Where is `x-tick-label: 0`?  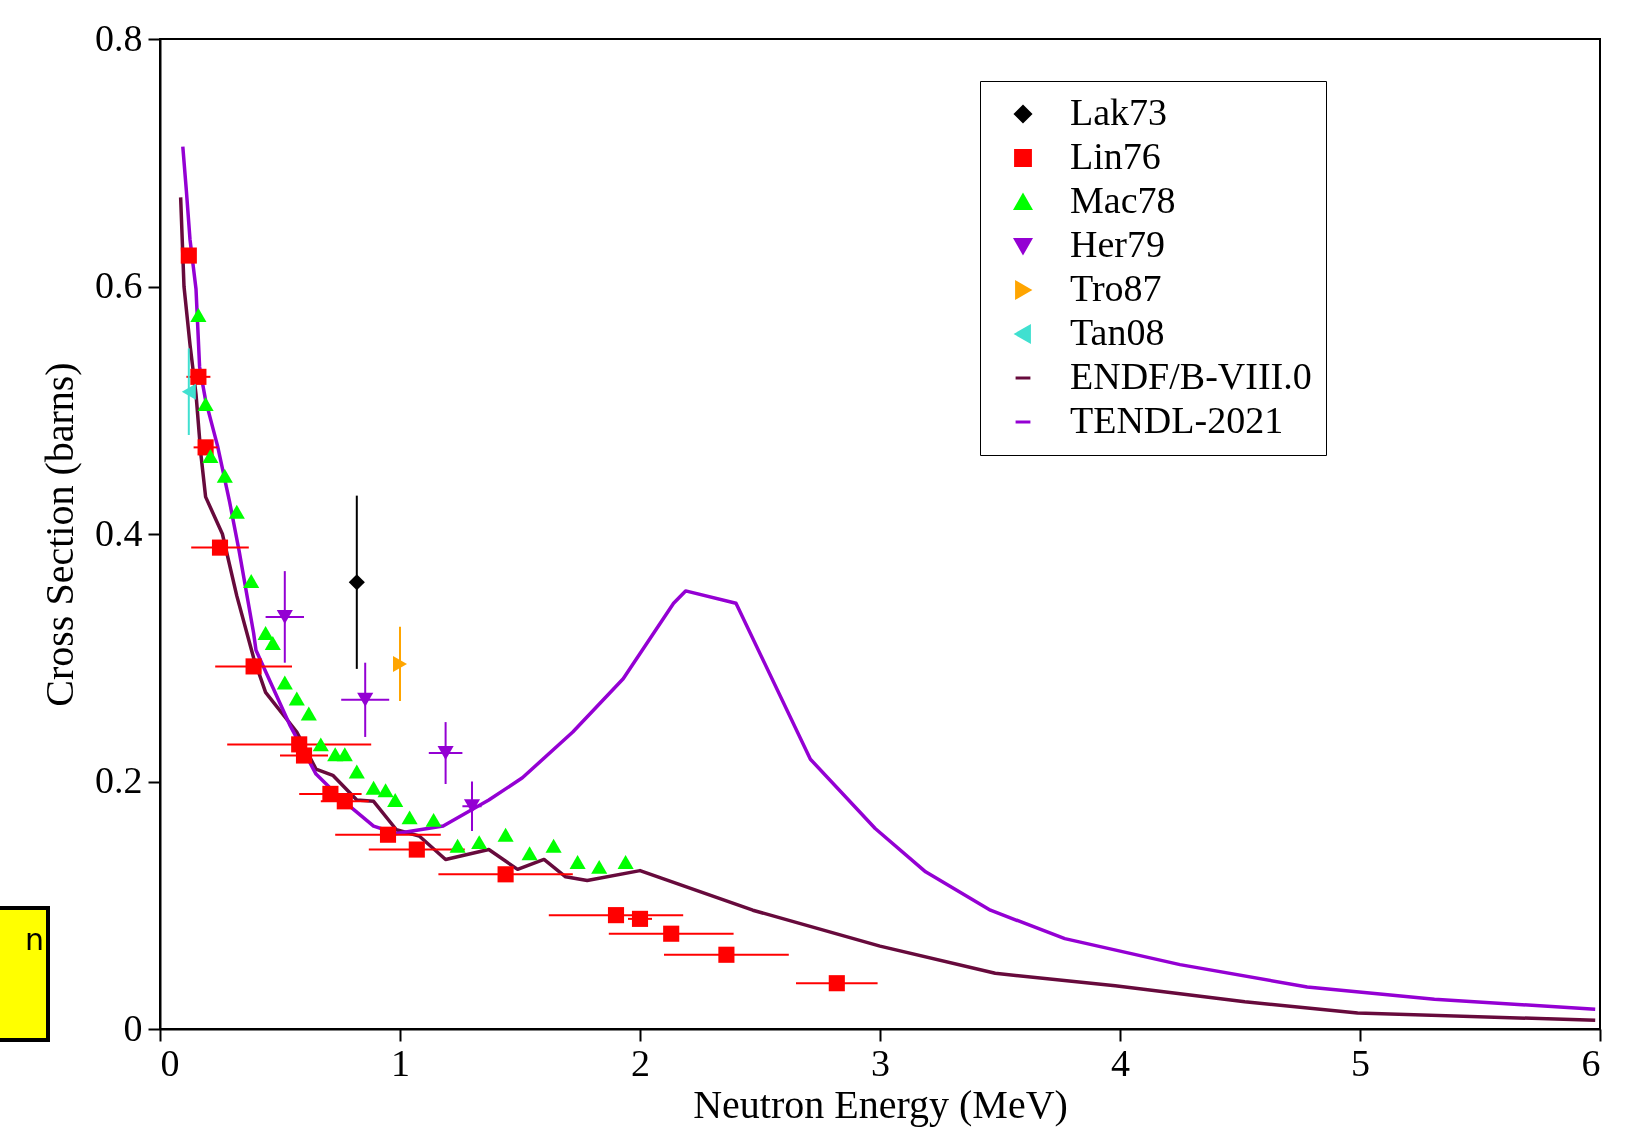 x-tick-label: 0 is located at coordinates (170, 1062).